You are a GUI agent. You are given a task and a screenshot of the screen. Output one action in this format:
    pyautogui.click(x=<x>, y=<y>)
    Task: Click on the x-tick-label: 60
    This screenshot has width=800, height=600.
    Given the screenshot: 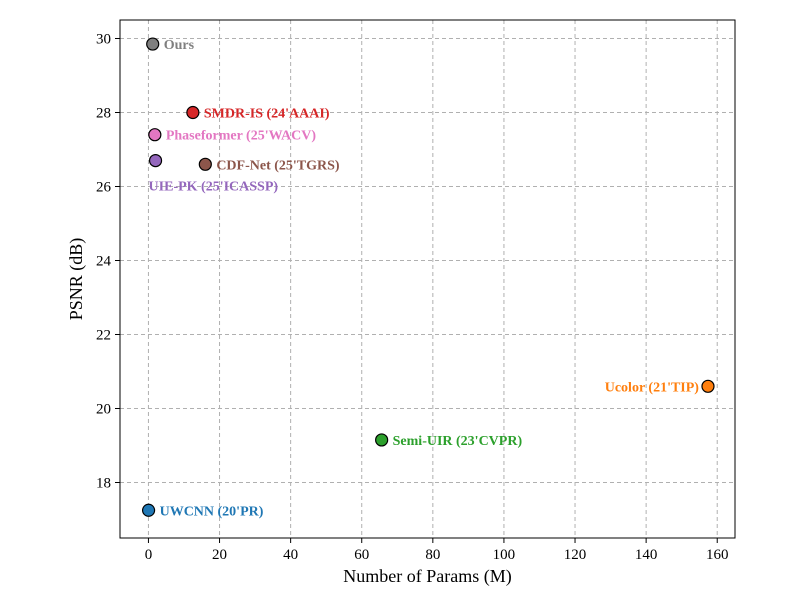 What is the action you would take?
    pyautogui.click(x=361, y=555)
    